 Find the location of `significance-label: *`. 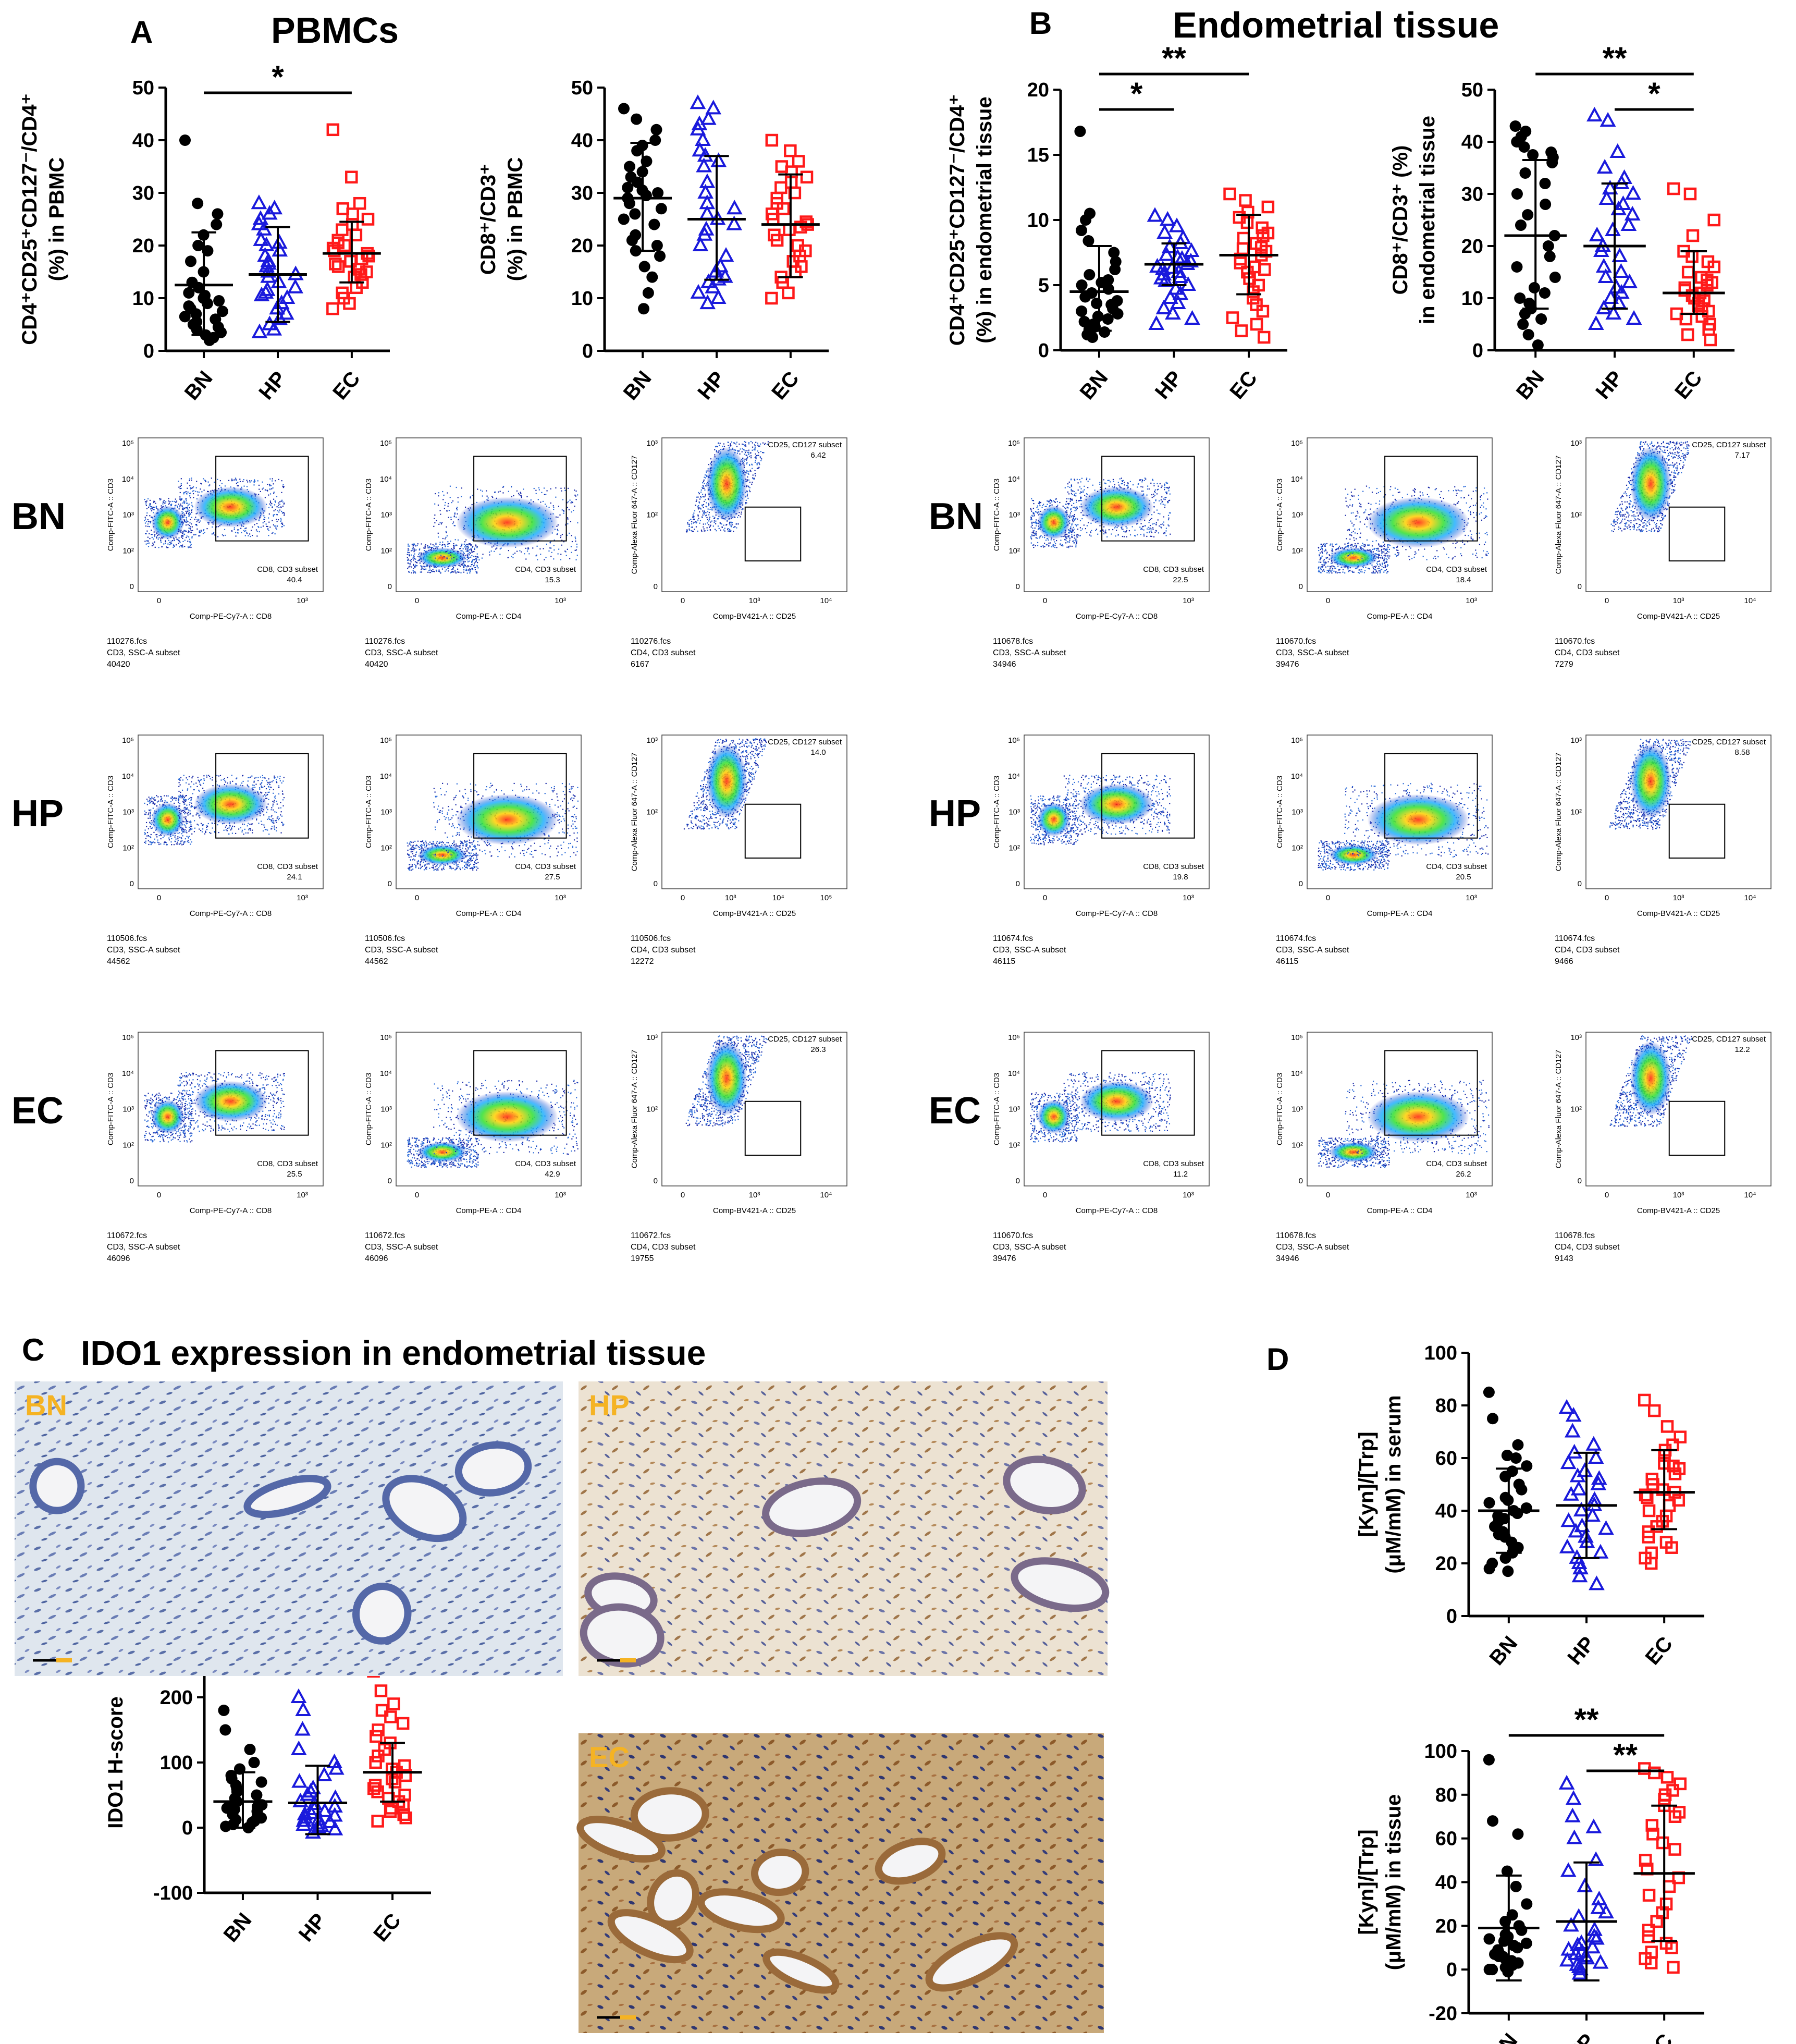

significance-label: * is located at coordinates (278, 77).